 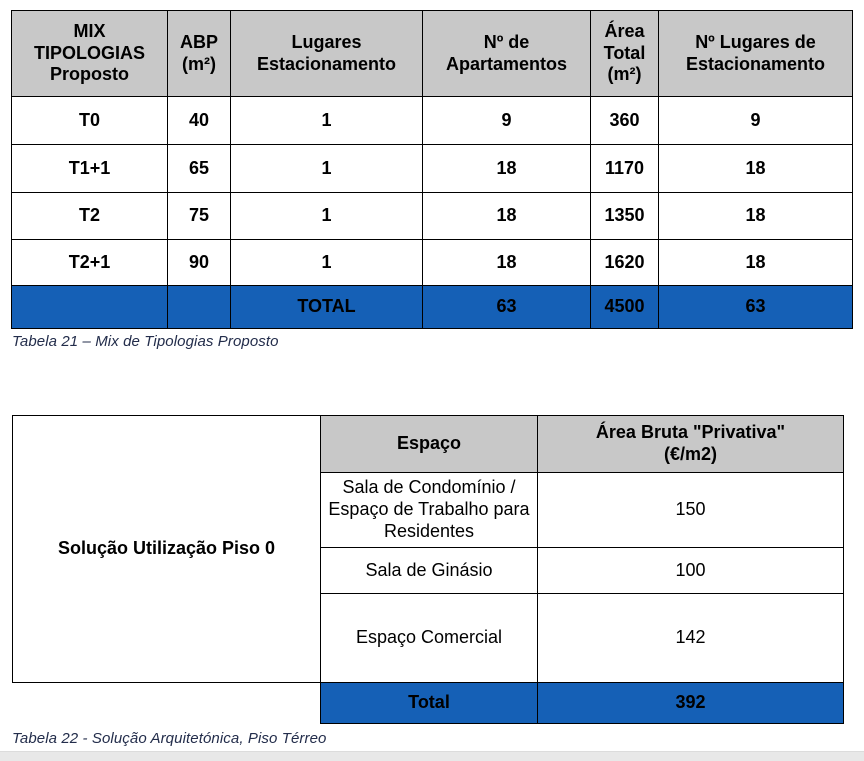 I want to click on table1-header-abp: ABP (m²), so click(x=199, y=53).